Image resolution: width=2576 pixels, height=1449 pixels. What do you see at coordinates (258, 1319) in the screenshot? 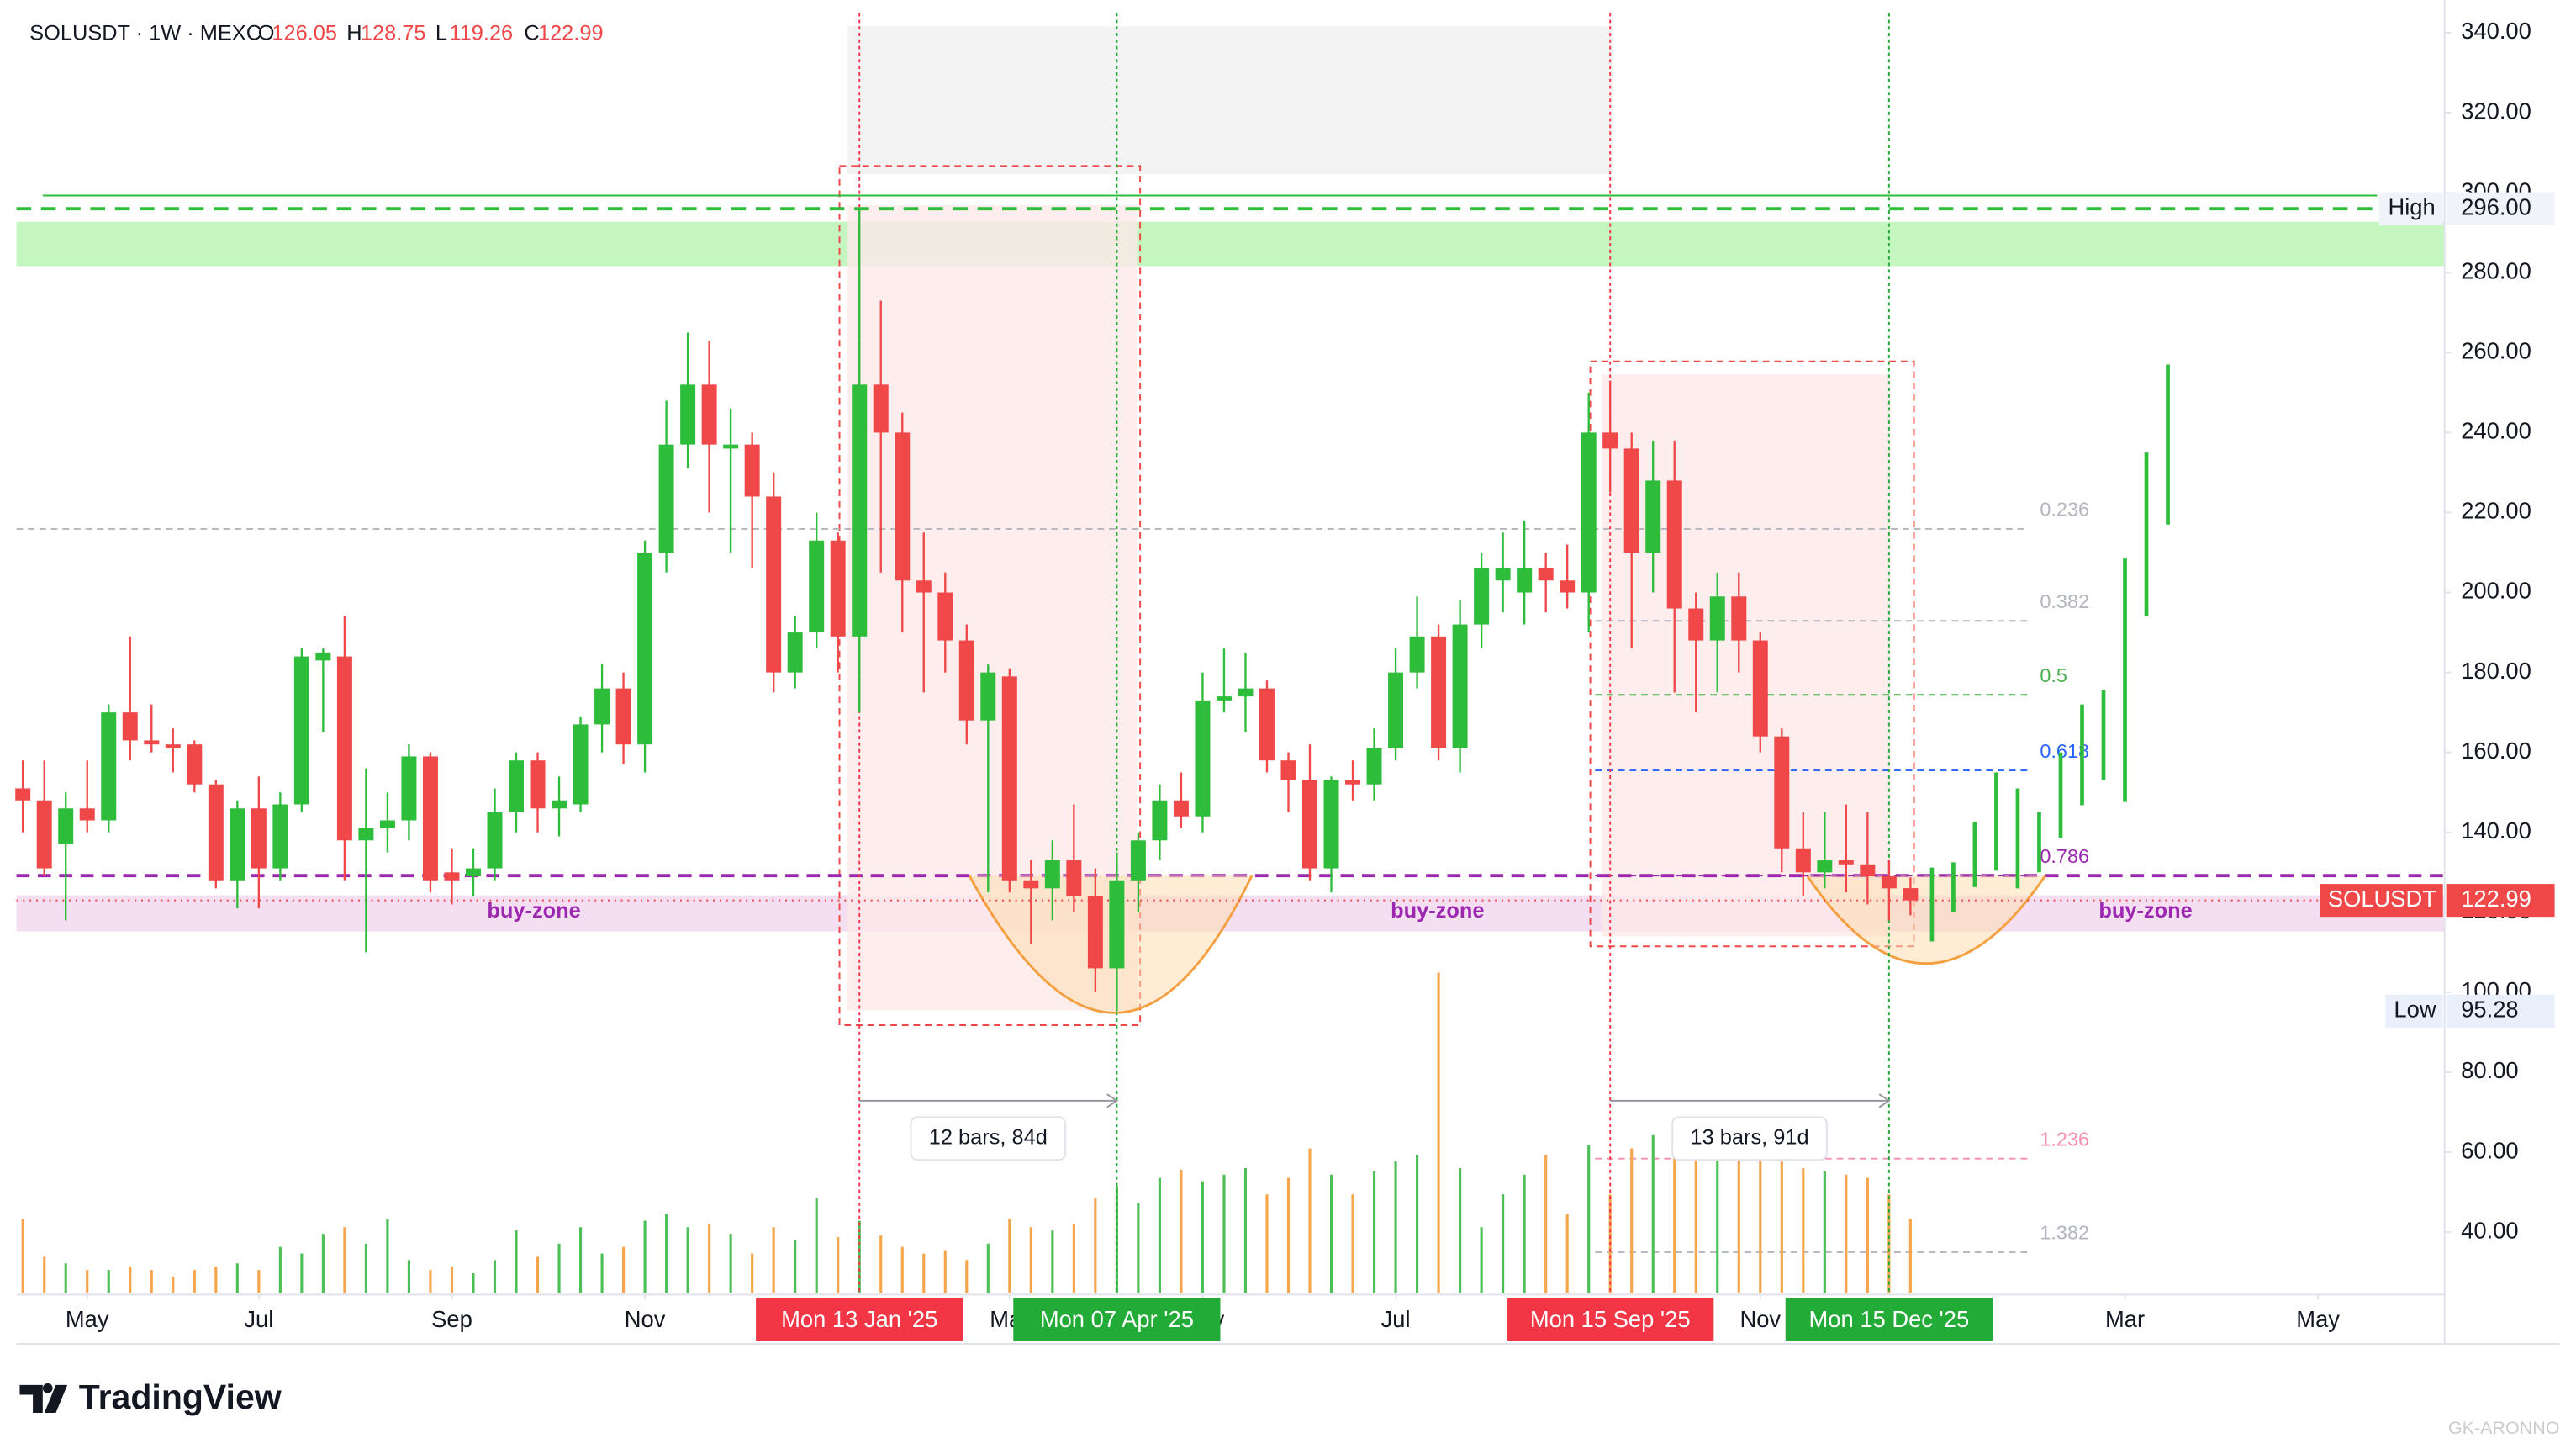
I see `x-tick-label: Jul` at bounding box center [258, 1319].